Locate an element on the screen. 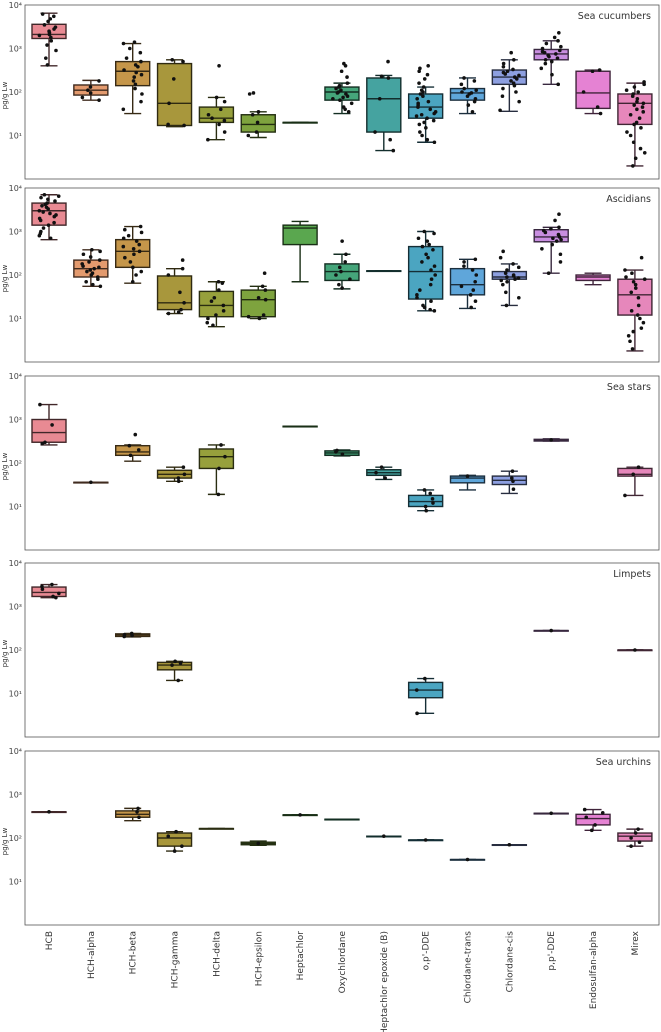 Image resolution: width=661 pixels, height=1032 pixels. box-p-p-dde is located at coordinates (551, 243).